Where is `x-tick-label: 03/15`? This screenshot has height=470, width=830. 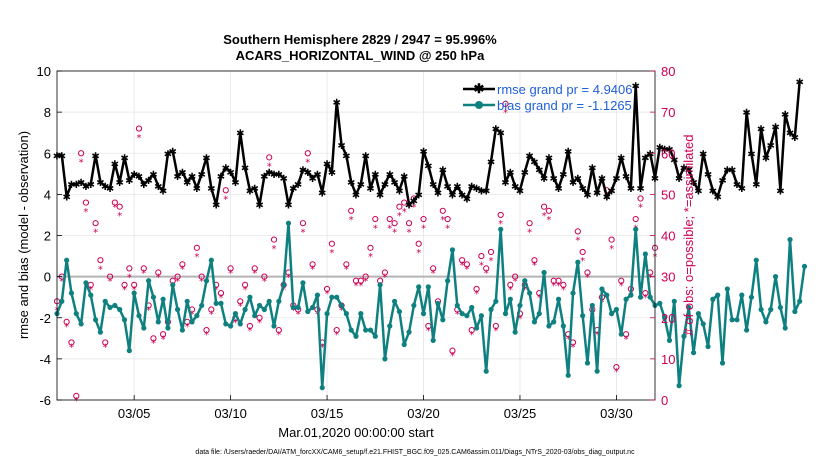
x-tick-label: 03/15 is located at coordinates (327, 413).